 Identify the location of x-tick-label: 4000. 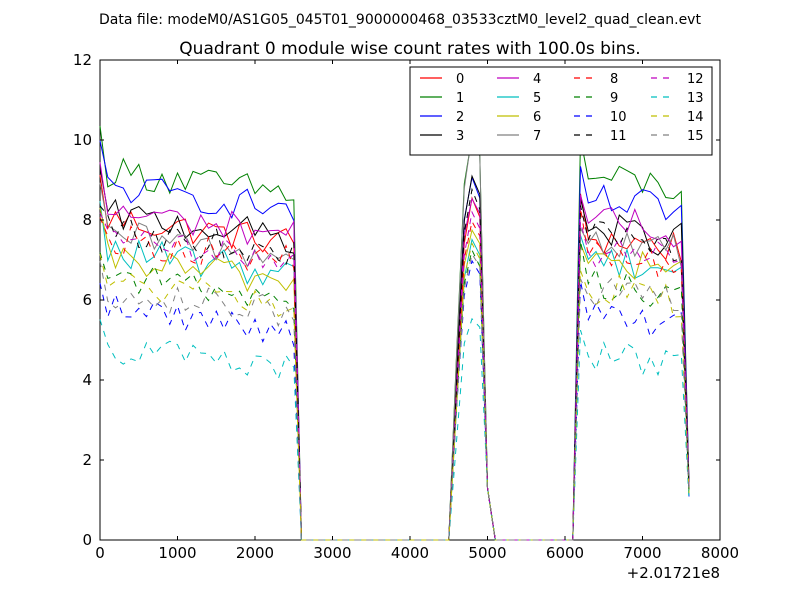
(410, 553).